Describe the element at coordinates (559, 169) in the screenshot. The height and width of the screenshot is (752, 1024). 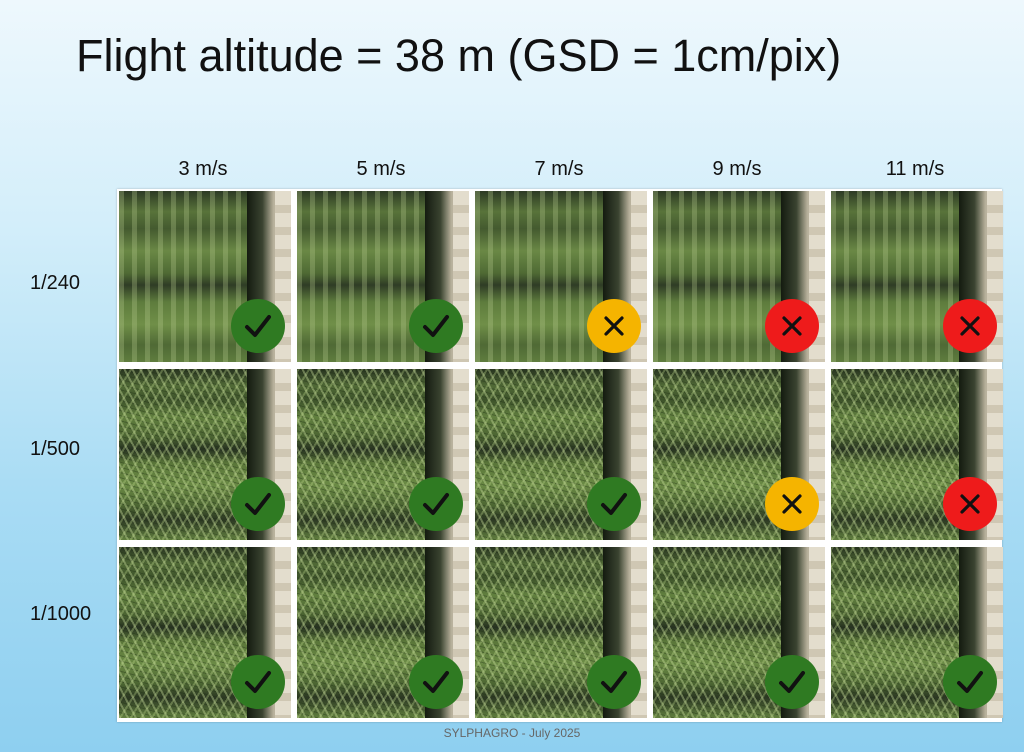
I see `column-header-speed: 7 m/s` at that location.